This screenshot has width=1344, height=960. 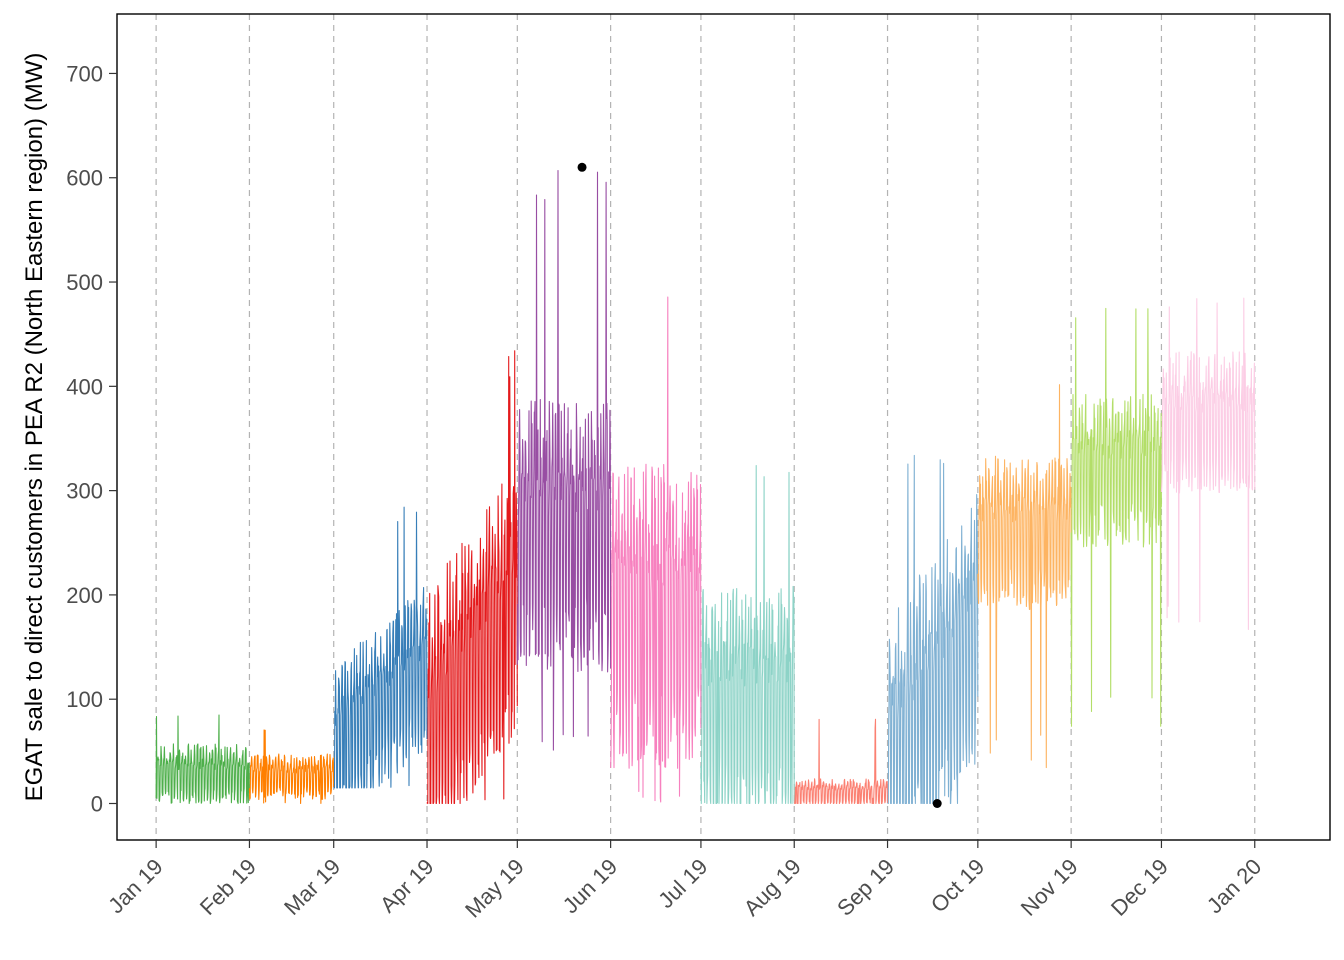 I want to click on y-tick-label: 500, so click(x=84, y=282).